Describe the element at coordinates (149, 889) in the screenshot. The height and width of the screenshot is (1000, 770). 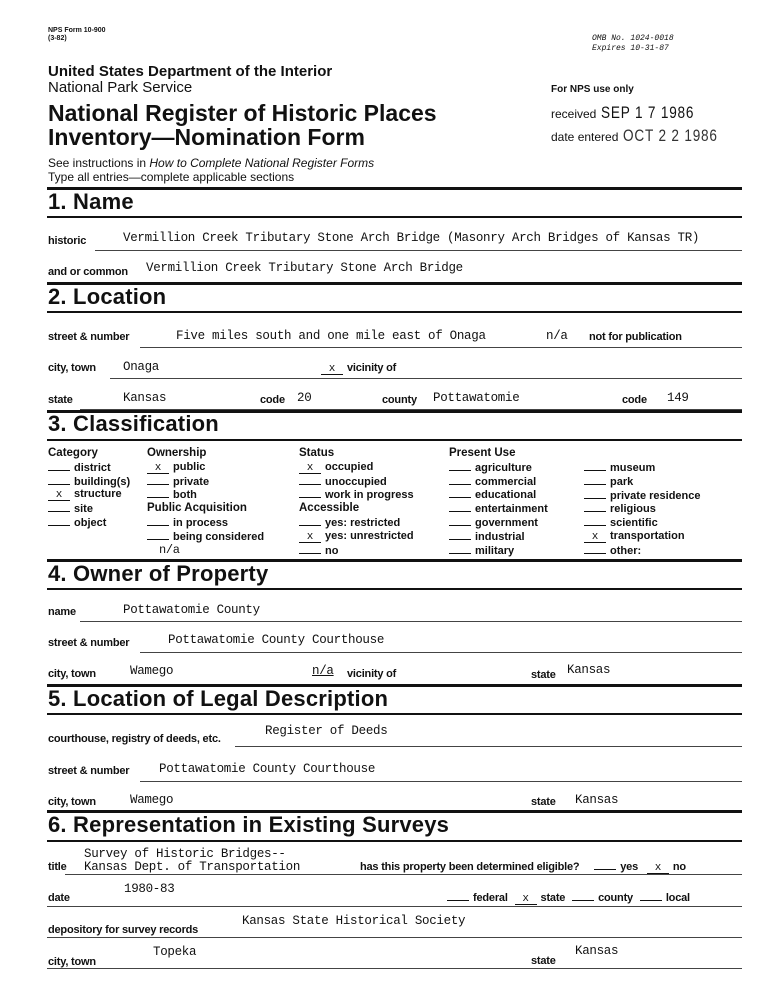
I see `survey-date-value: 1980-83` at that location.